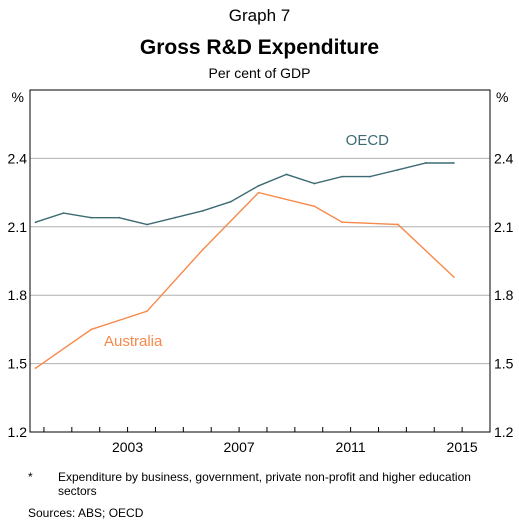 This screenshot has height=528, width=519. I want to click on series-label-oecd: OECD, so click(368, 140).